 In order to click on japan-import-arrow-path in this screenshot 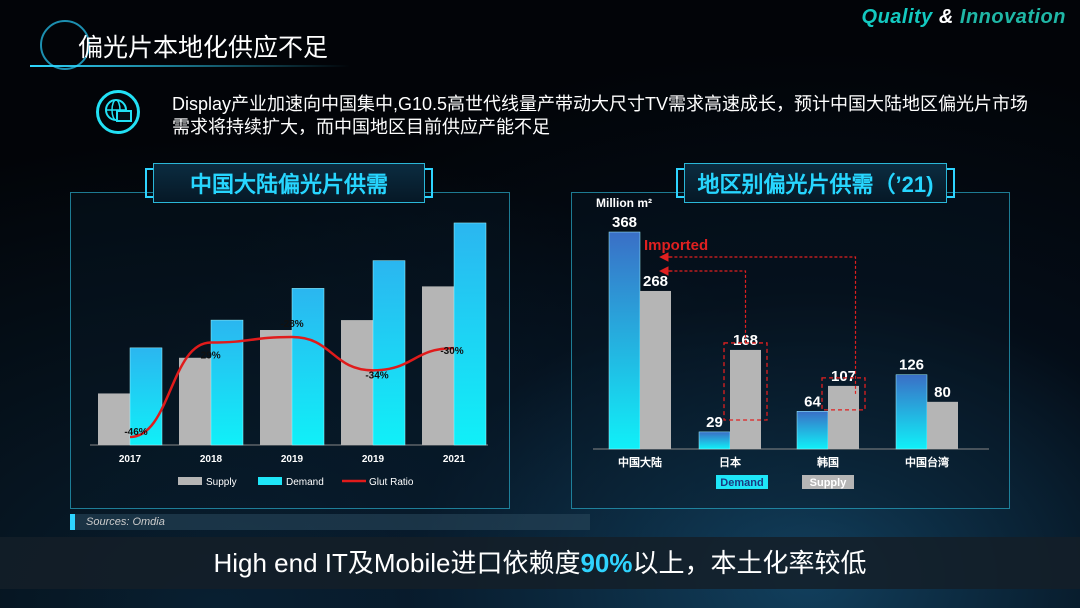, I will do `click(704, 306)`.